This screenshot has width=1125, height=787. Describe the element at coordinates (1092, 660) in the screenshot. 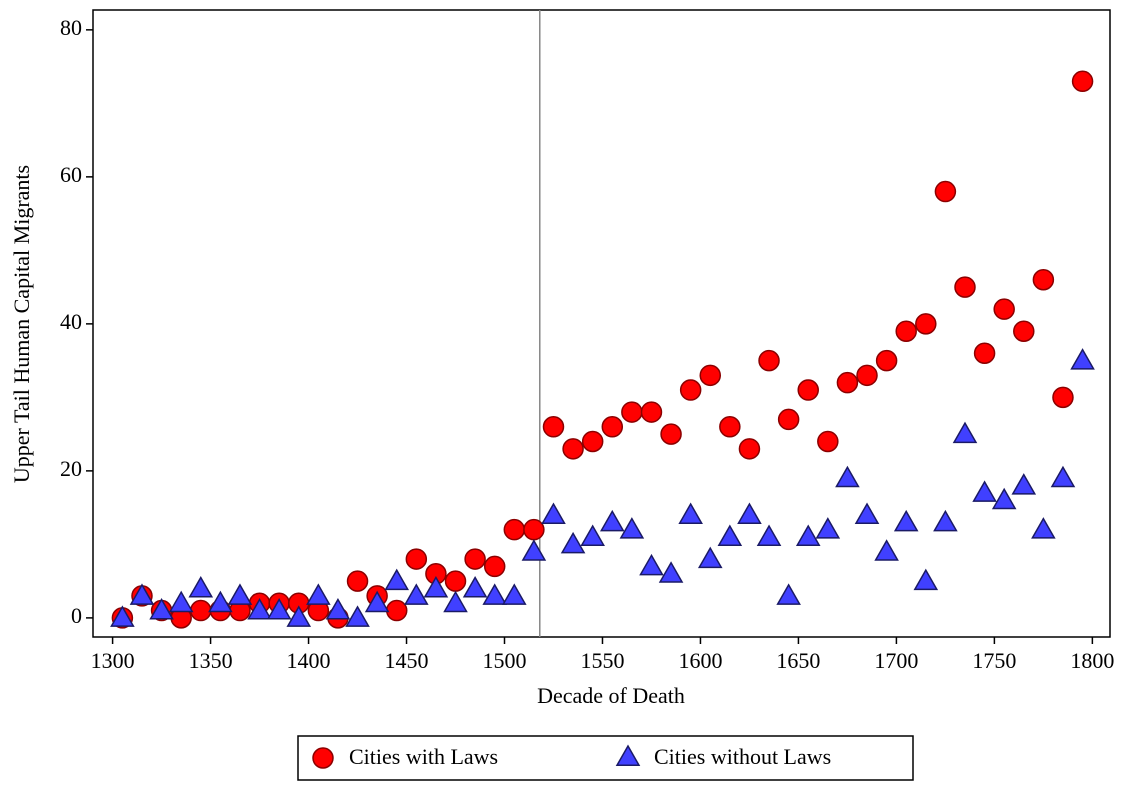

I see `x-tick-label: 1800` at that location.